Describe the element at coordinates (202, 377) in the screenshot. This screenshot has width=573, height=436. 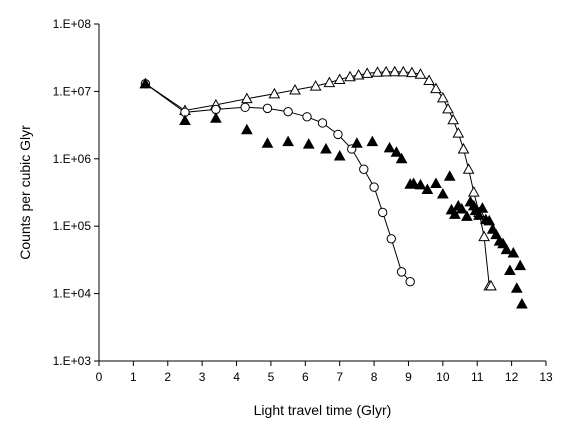
I see `x-tick-label: 3` at that location.